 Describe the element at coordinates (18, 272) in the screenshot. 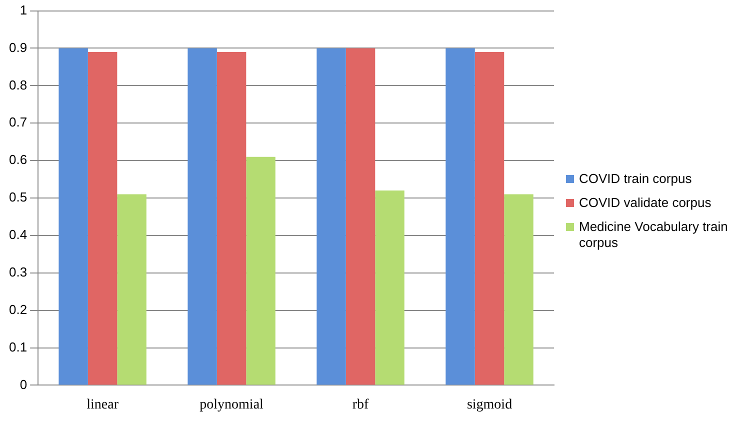

I see `y-tick-label: 0.3` at that location.